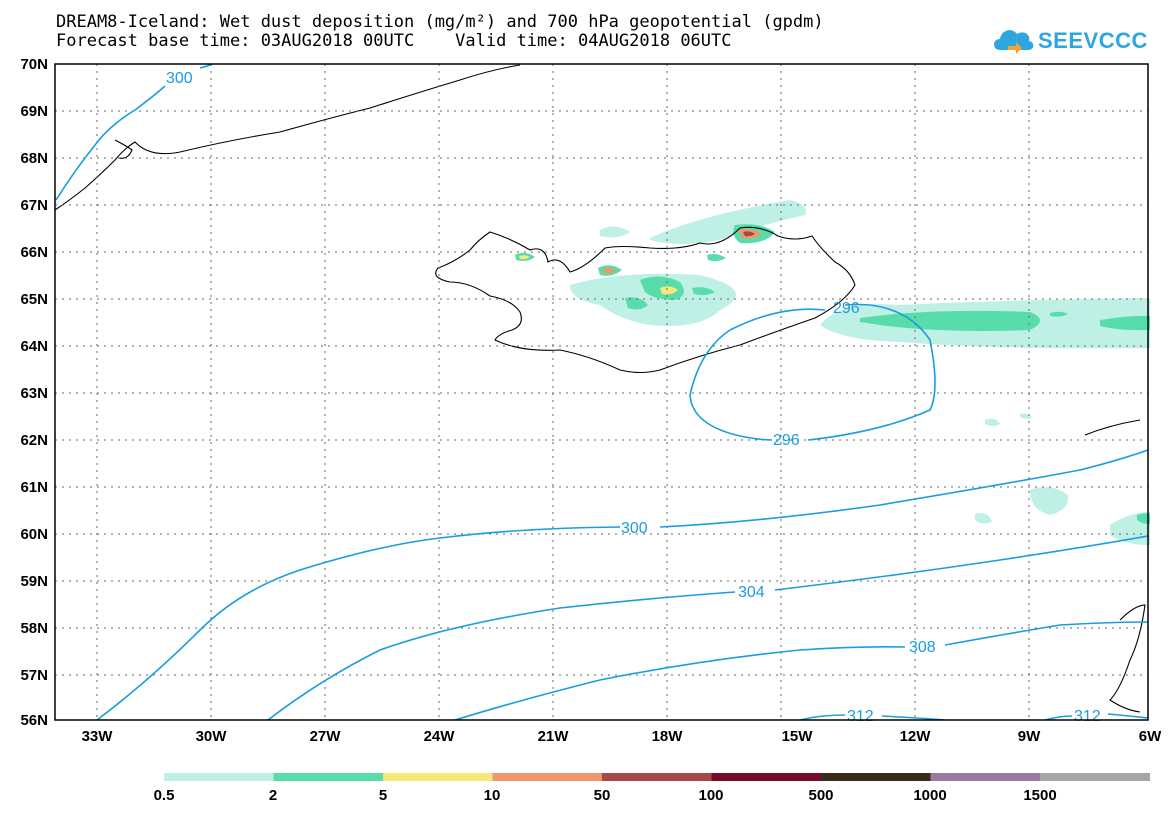 The width and height of the screenshot is (1175, 815). Describe the element at coordinates (751, 592) in the screenshot. I see `contour-label-304: 304` at that location.